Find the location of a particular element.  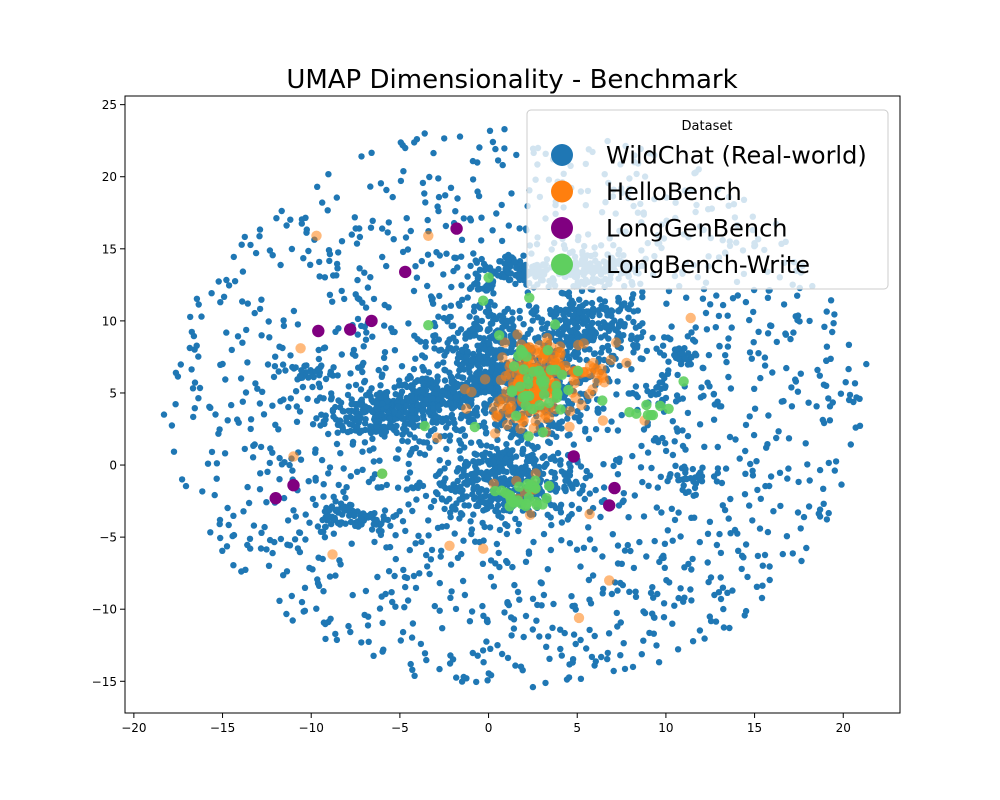

legend-label: LongBench-Write is located at coordinates (708, 265).